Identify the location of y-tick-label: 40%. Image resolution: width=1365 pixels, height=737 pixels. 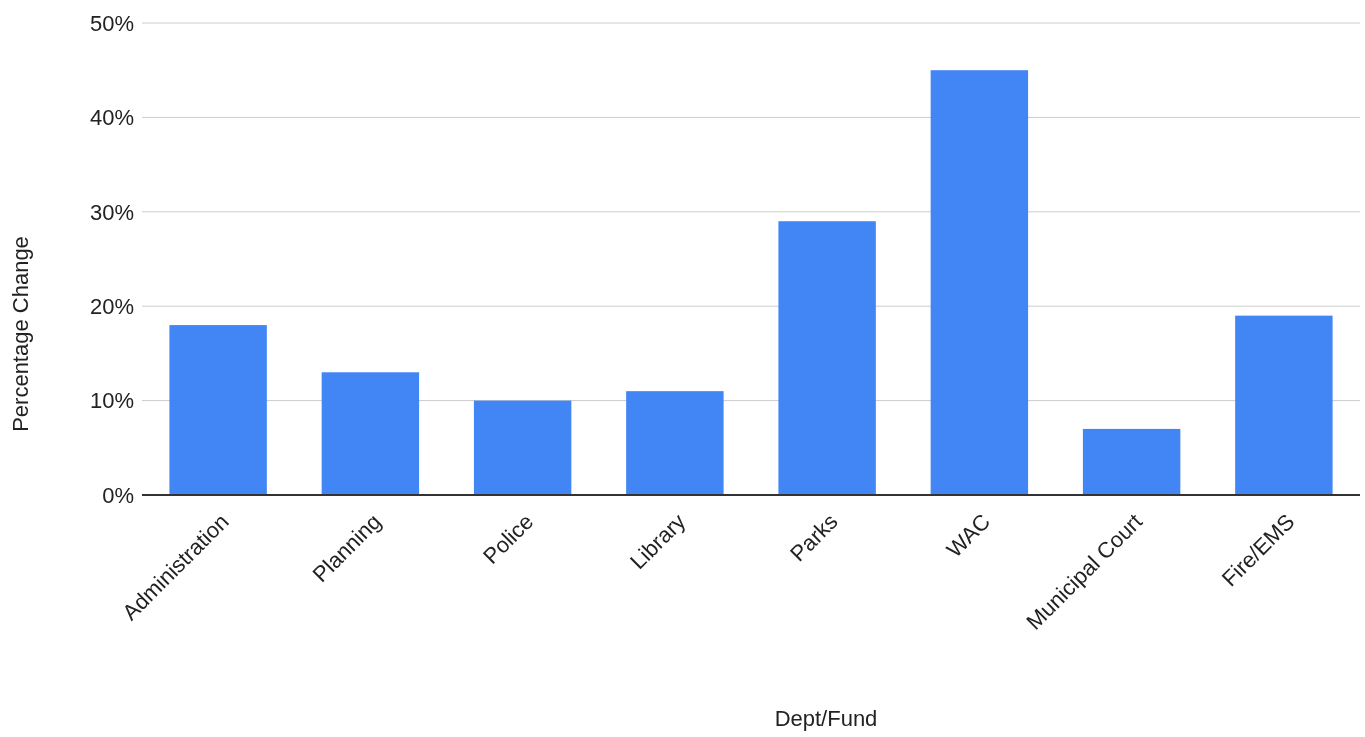
(111, 118).